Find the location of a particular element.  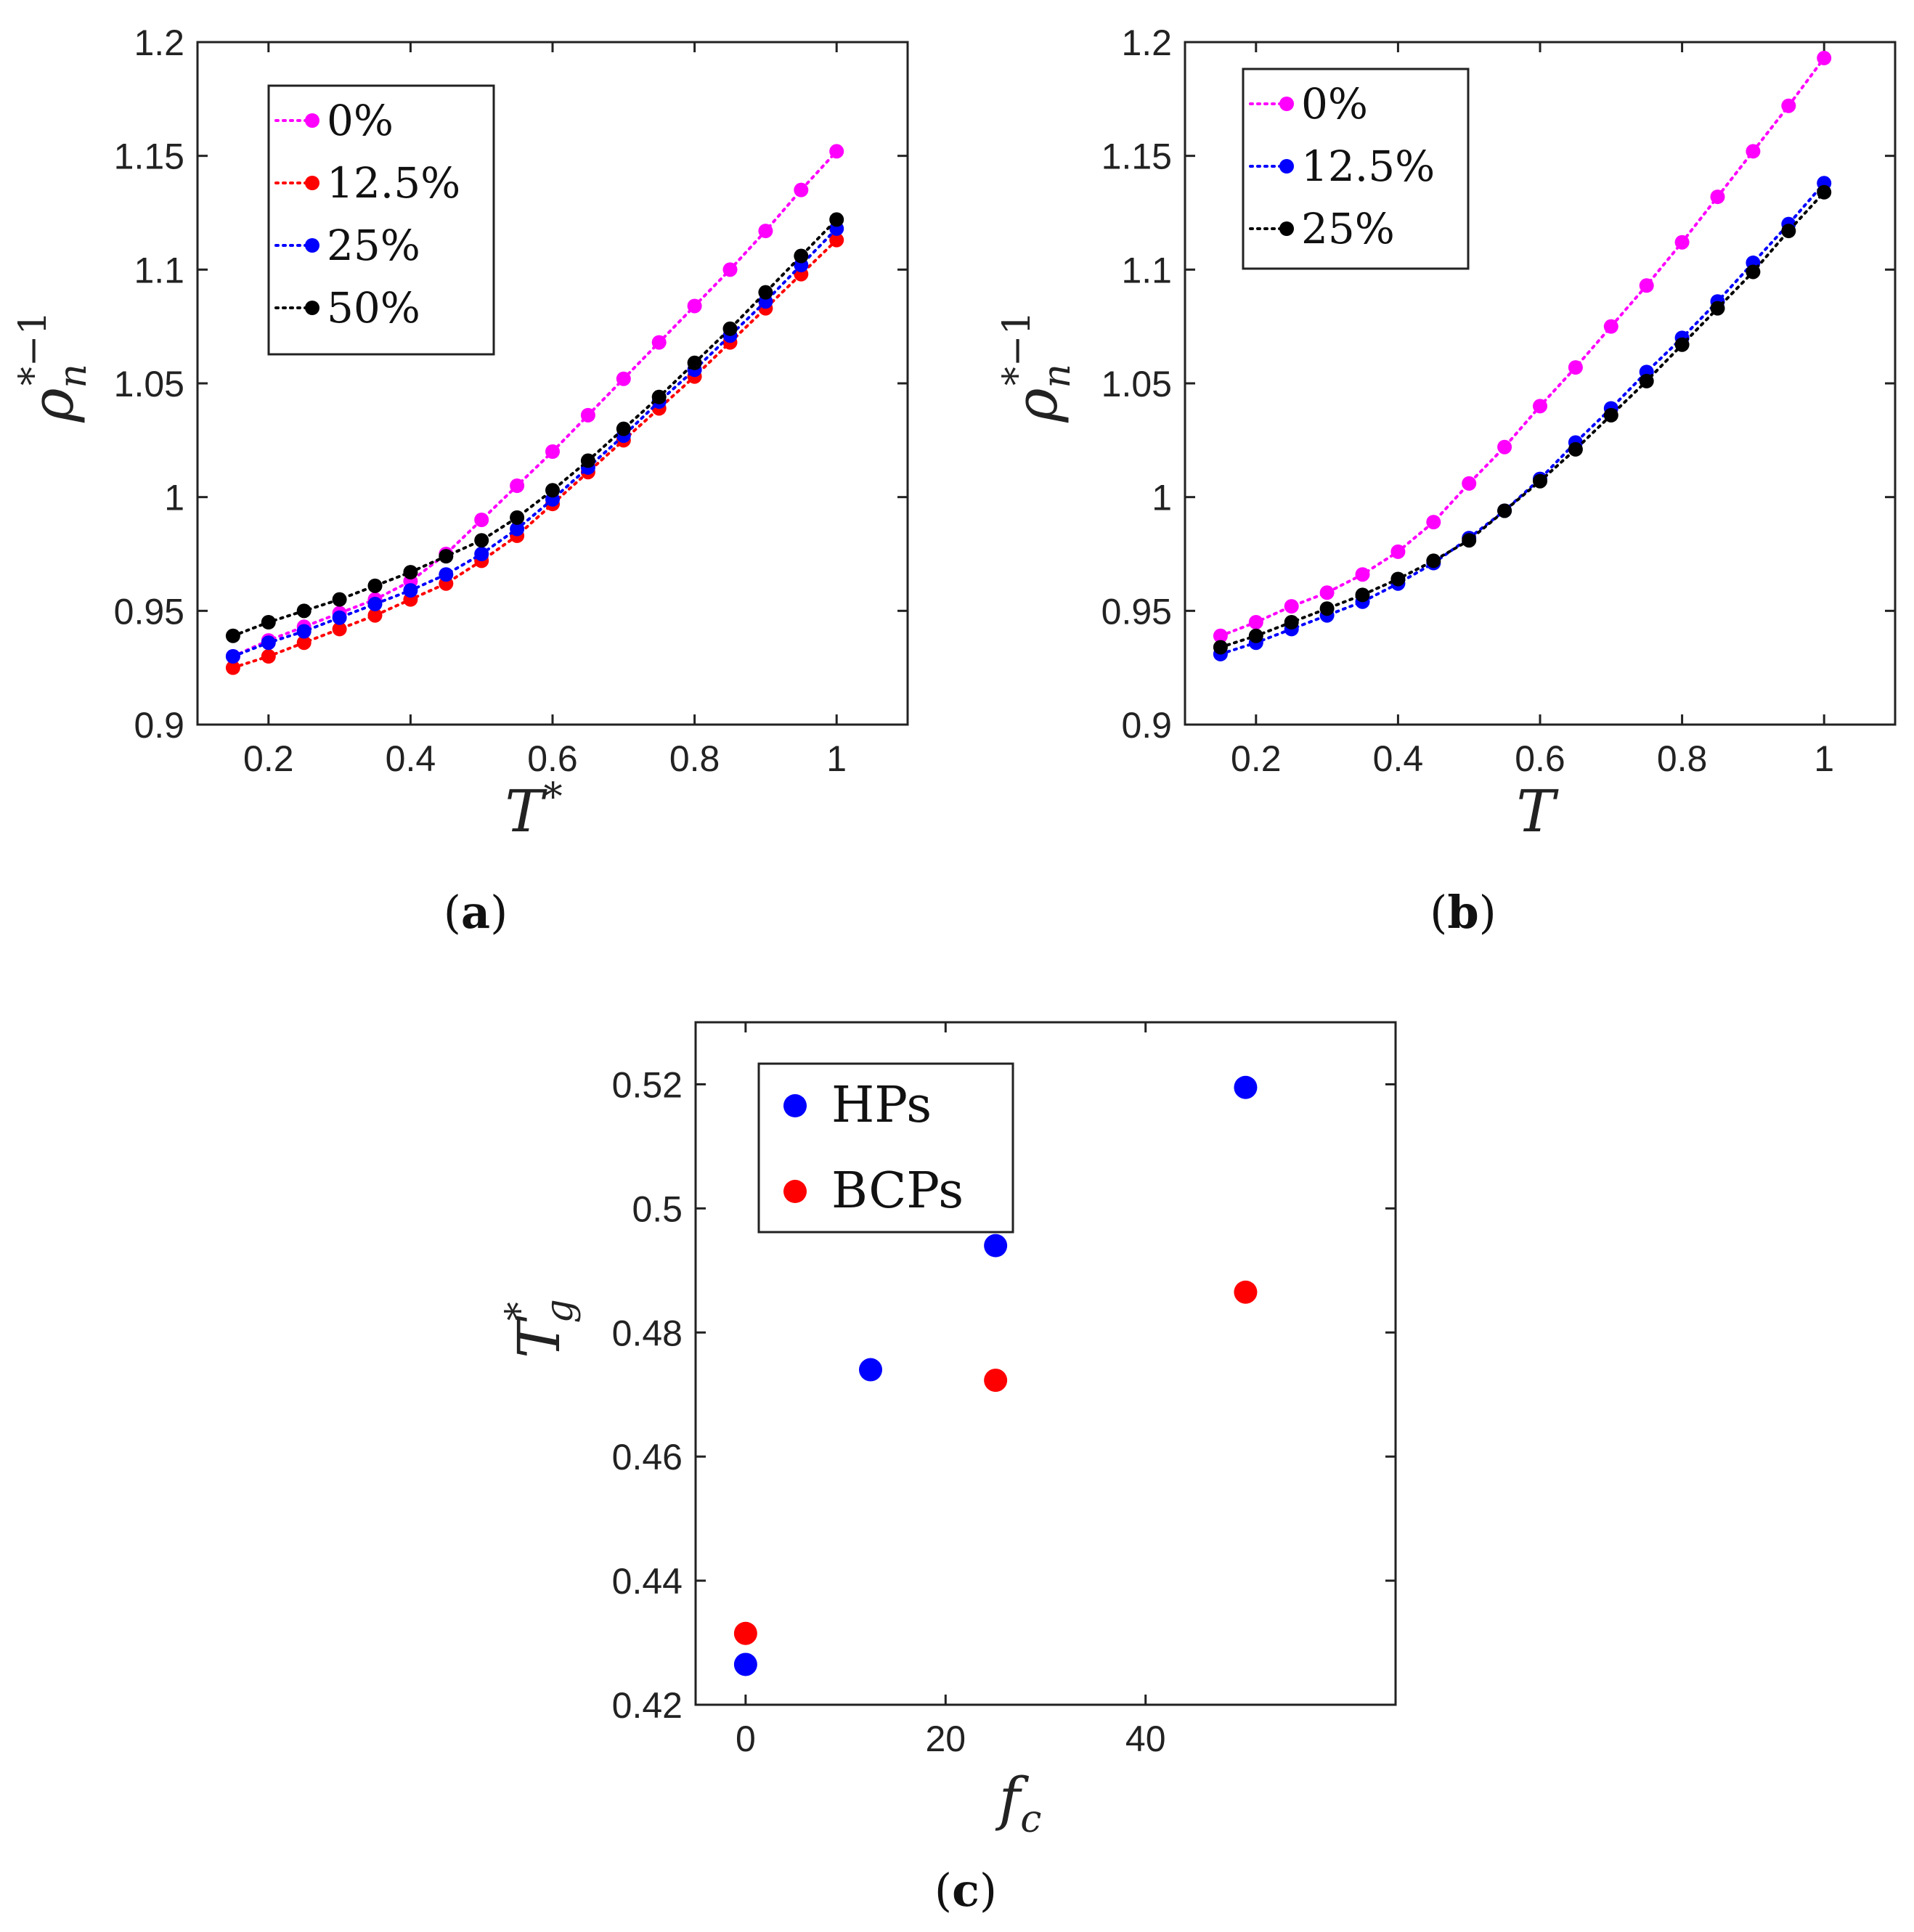

panel-c-xtick-label: 40 is located at coordinates (1145, 1739).